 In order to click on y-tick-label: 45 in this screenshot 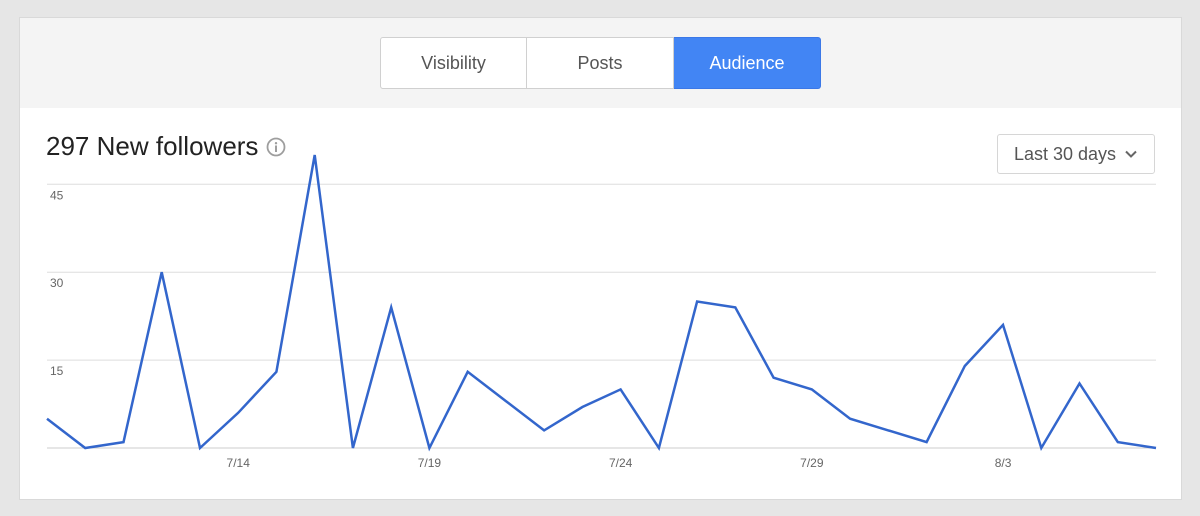, I will do `click(57, 195)`.